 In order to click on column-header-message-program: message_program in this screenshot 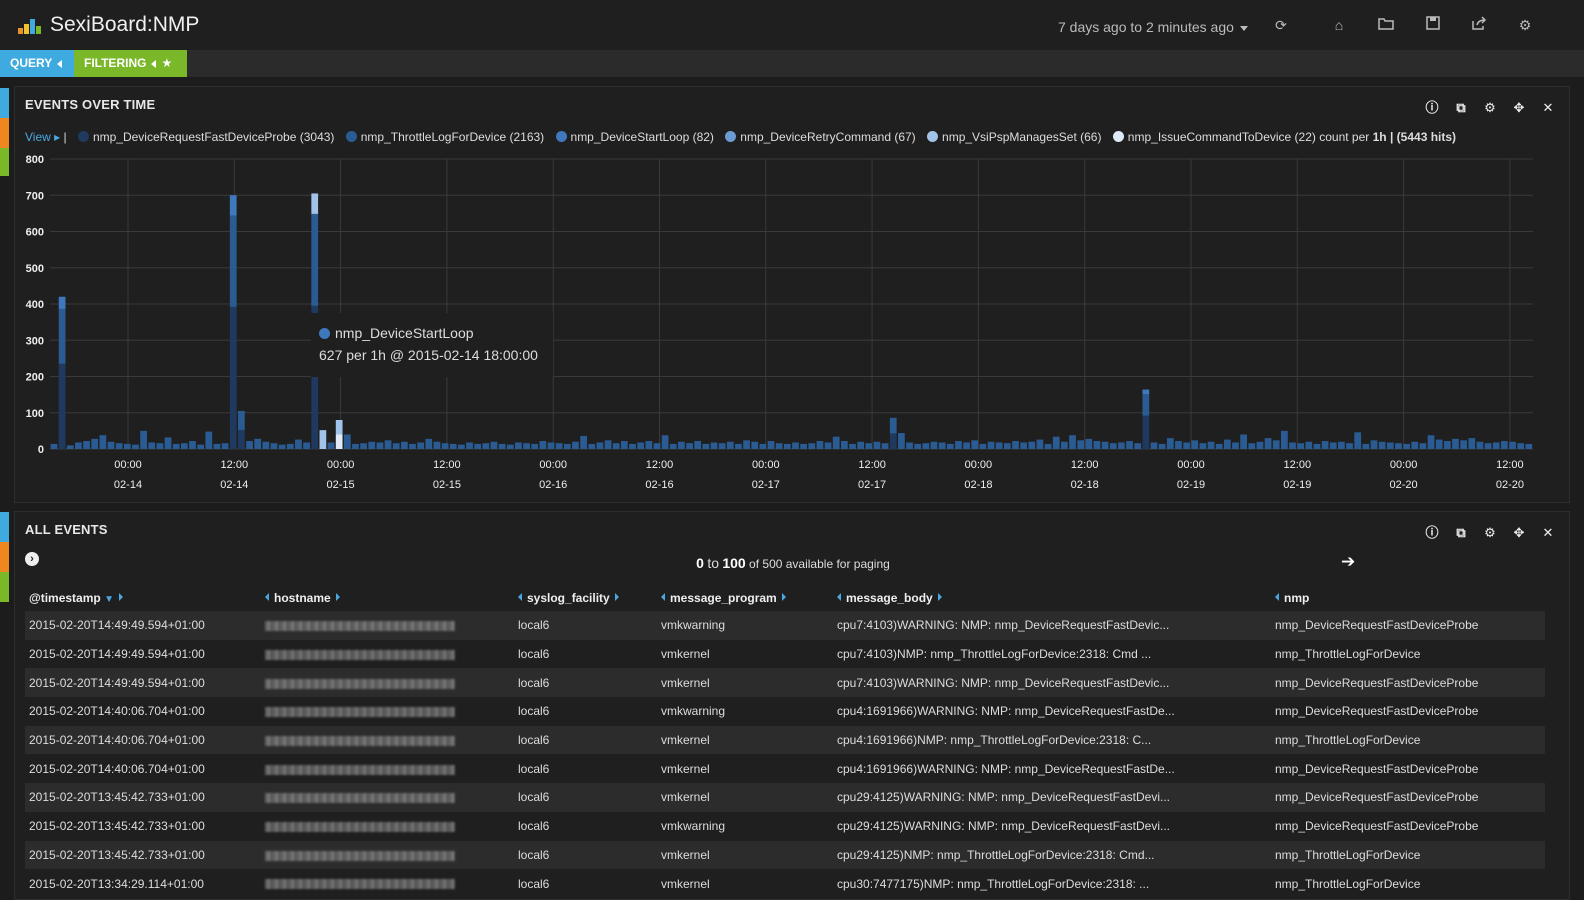, I will do `click(745, 597)`.